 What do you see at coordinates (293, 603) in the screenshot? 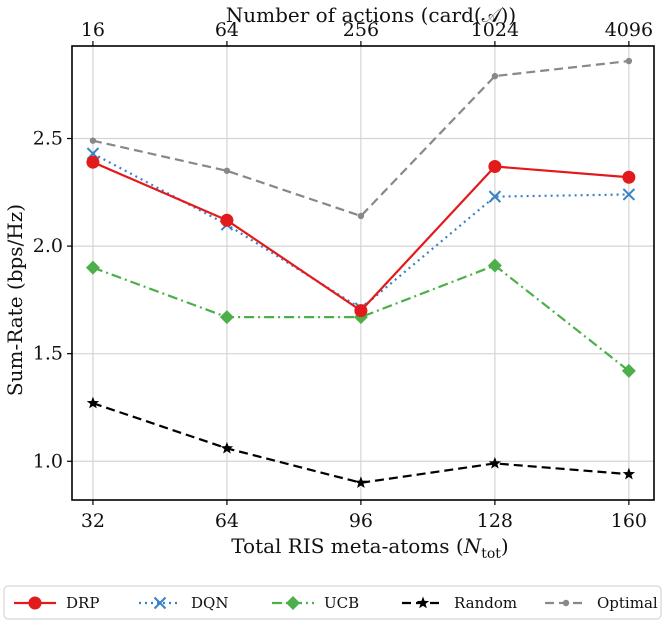
I see `legend-marker-ucb` at bounding box center [293, 603].